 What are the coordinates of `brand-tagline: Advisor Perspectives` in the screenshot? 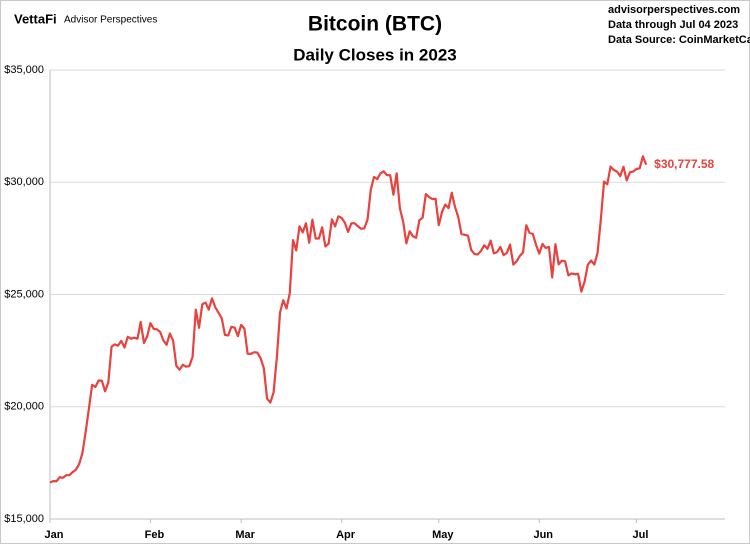 It's located at (110, 20).